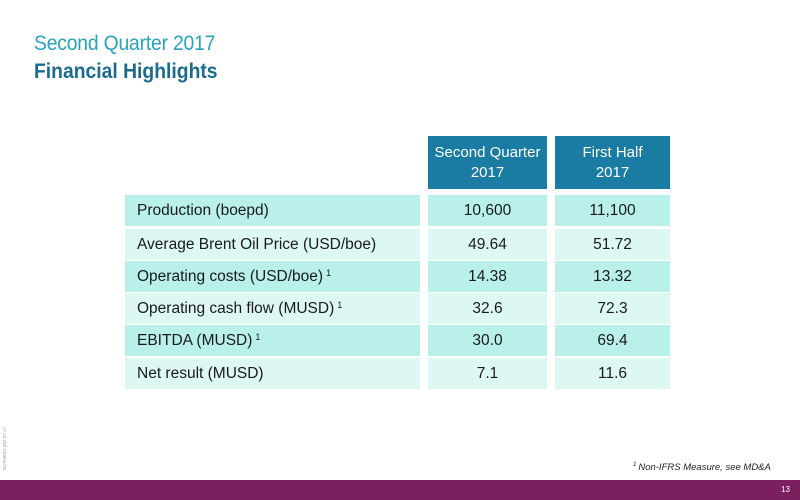 This screenshot has height=500, width=800. What do you see at coordinates (612, 162) in the screenshot?
I see `column-header-first-half: First Half 2017` at bounding box center [612, 162].